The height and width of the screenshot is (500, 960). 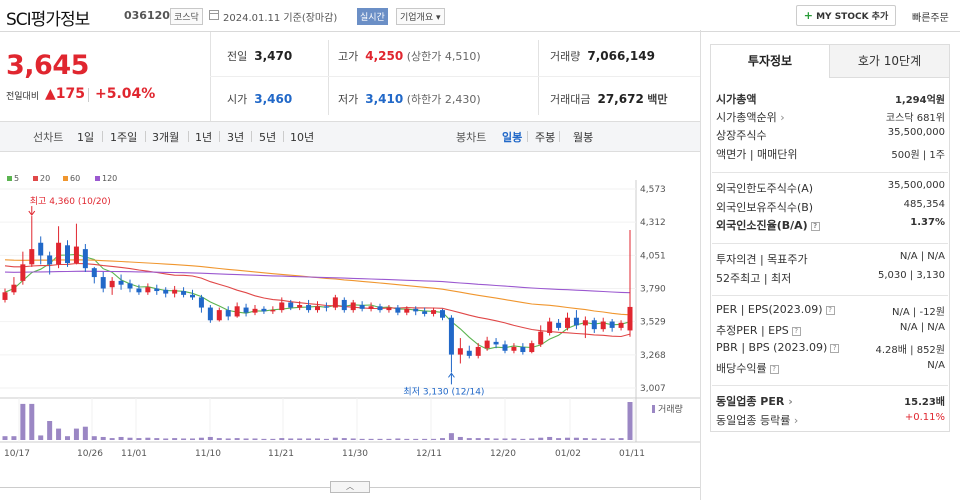 I want to click on volume-legend-label: 거래량, so click(x=670, y=409).